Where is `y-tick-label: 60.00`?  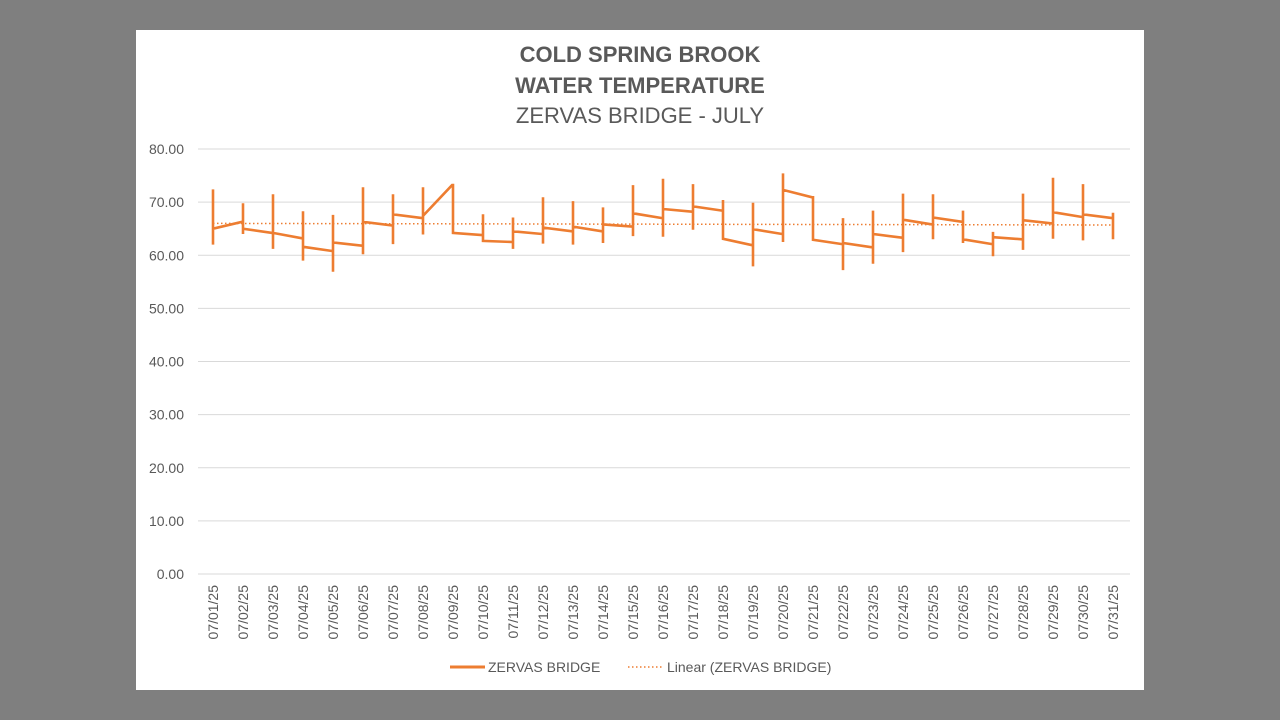
y-tick-label: 60.00 is located at coordinates (166, 255).